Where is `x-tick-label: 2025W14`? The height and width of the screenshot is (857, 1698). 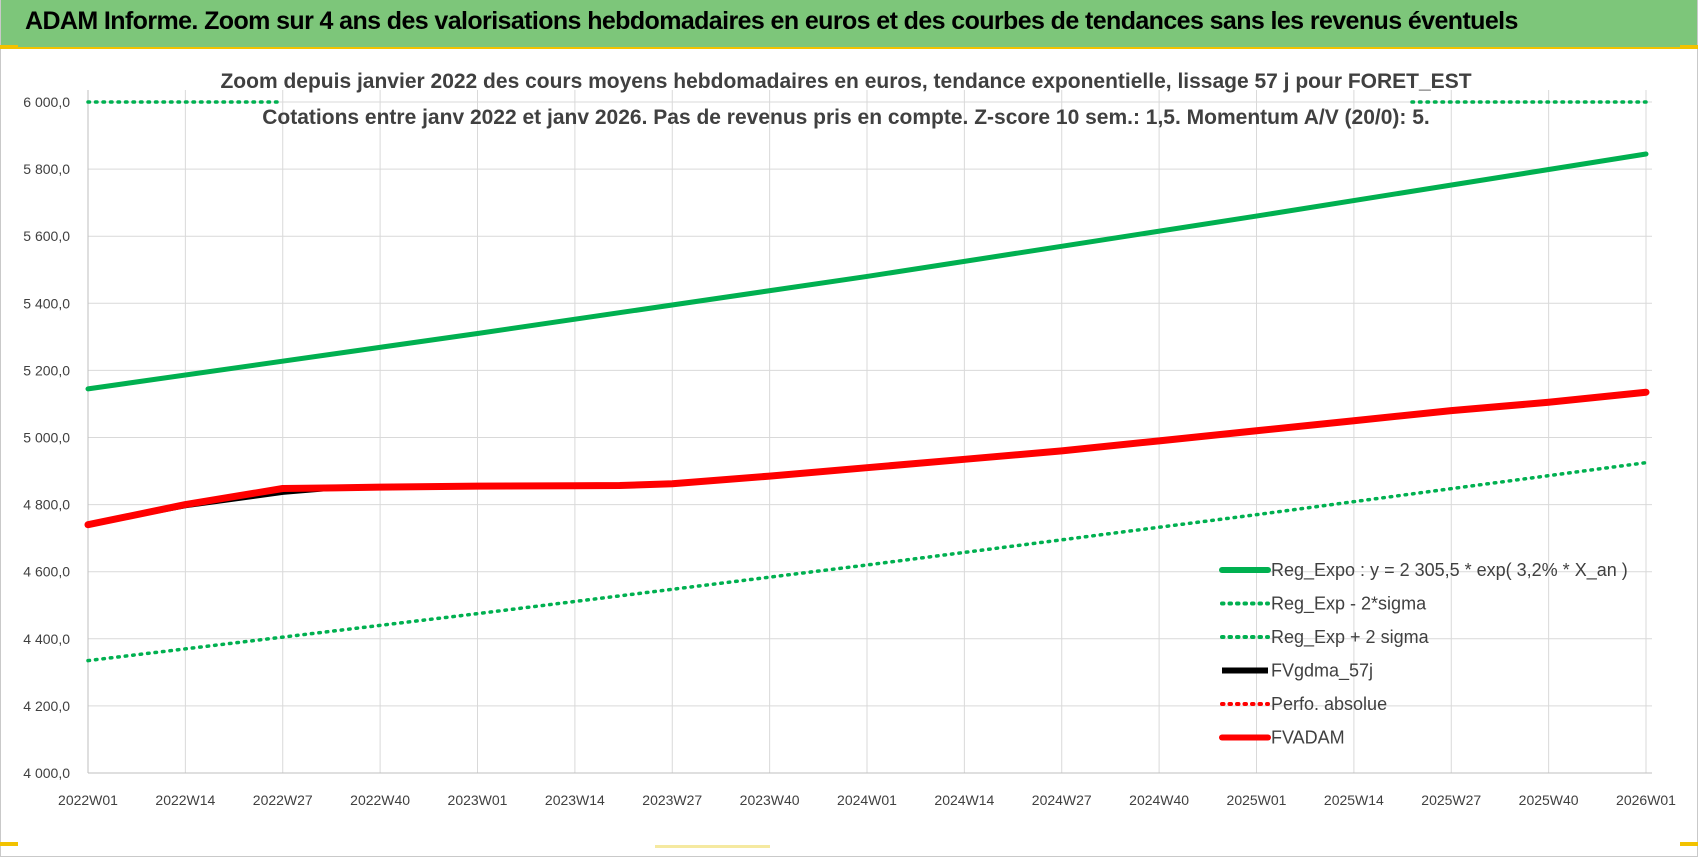
x-tick-label: 2025W14 is located at coordinates (1354, 800).